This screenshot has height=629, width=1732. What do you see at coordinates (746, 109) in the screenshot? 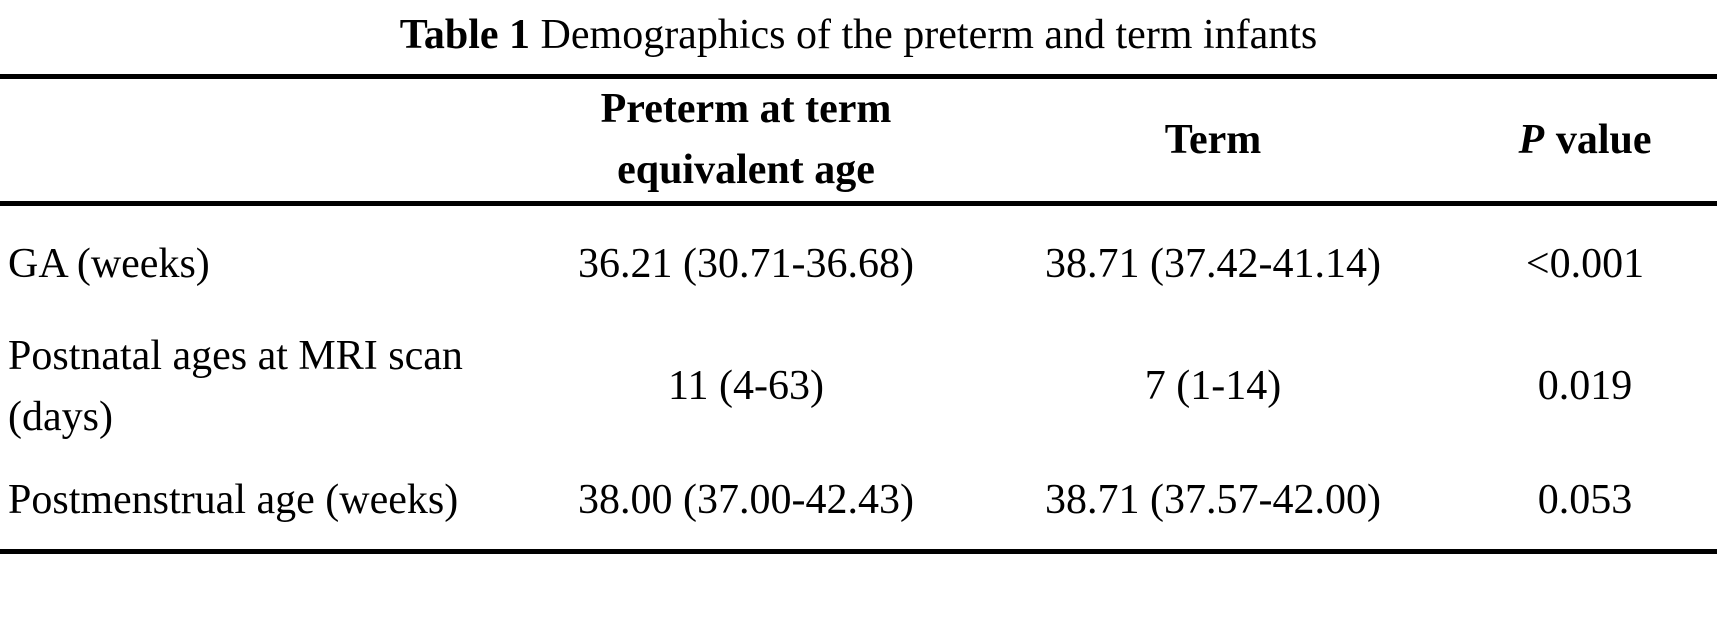
I see `header-preterm-line1: Preterm at term` at bounding box center [746, 109].